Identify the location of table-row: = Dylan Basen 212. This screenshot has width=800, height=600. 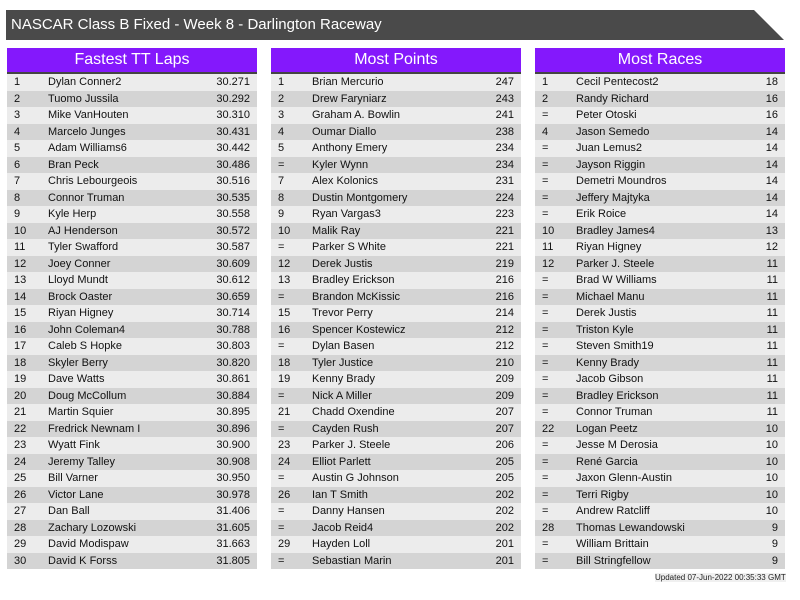
(396, 346).